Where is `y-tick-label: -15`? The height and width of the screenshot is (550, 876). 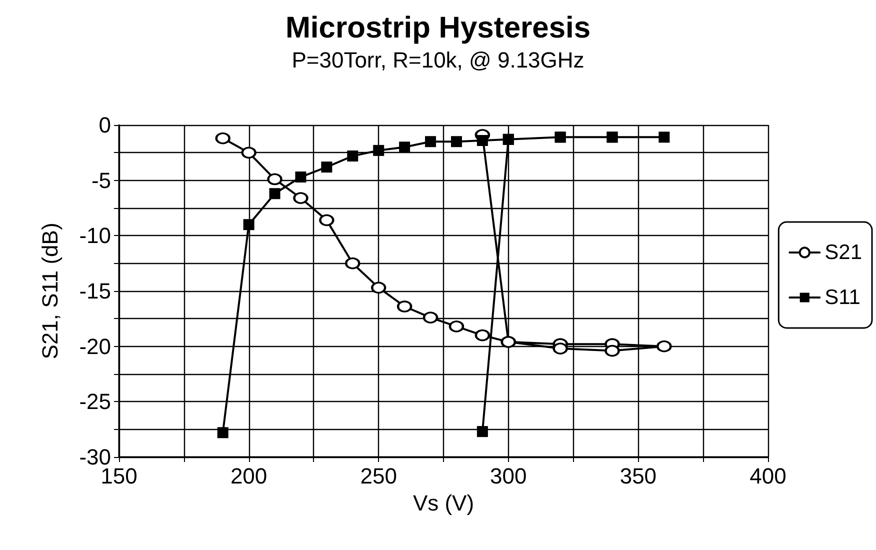
y-tick-label: -15 is located at coordinates (95, 291).